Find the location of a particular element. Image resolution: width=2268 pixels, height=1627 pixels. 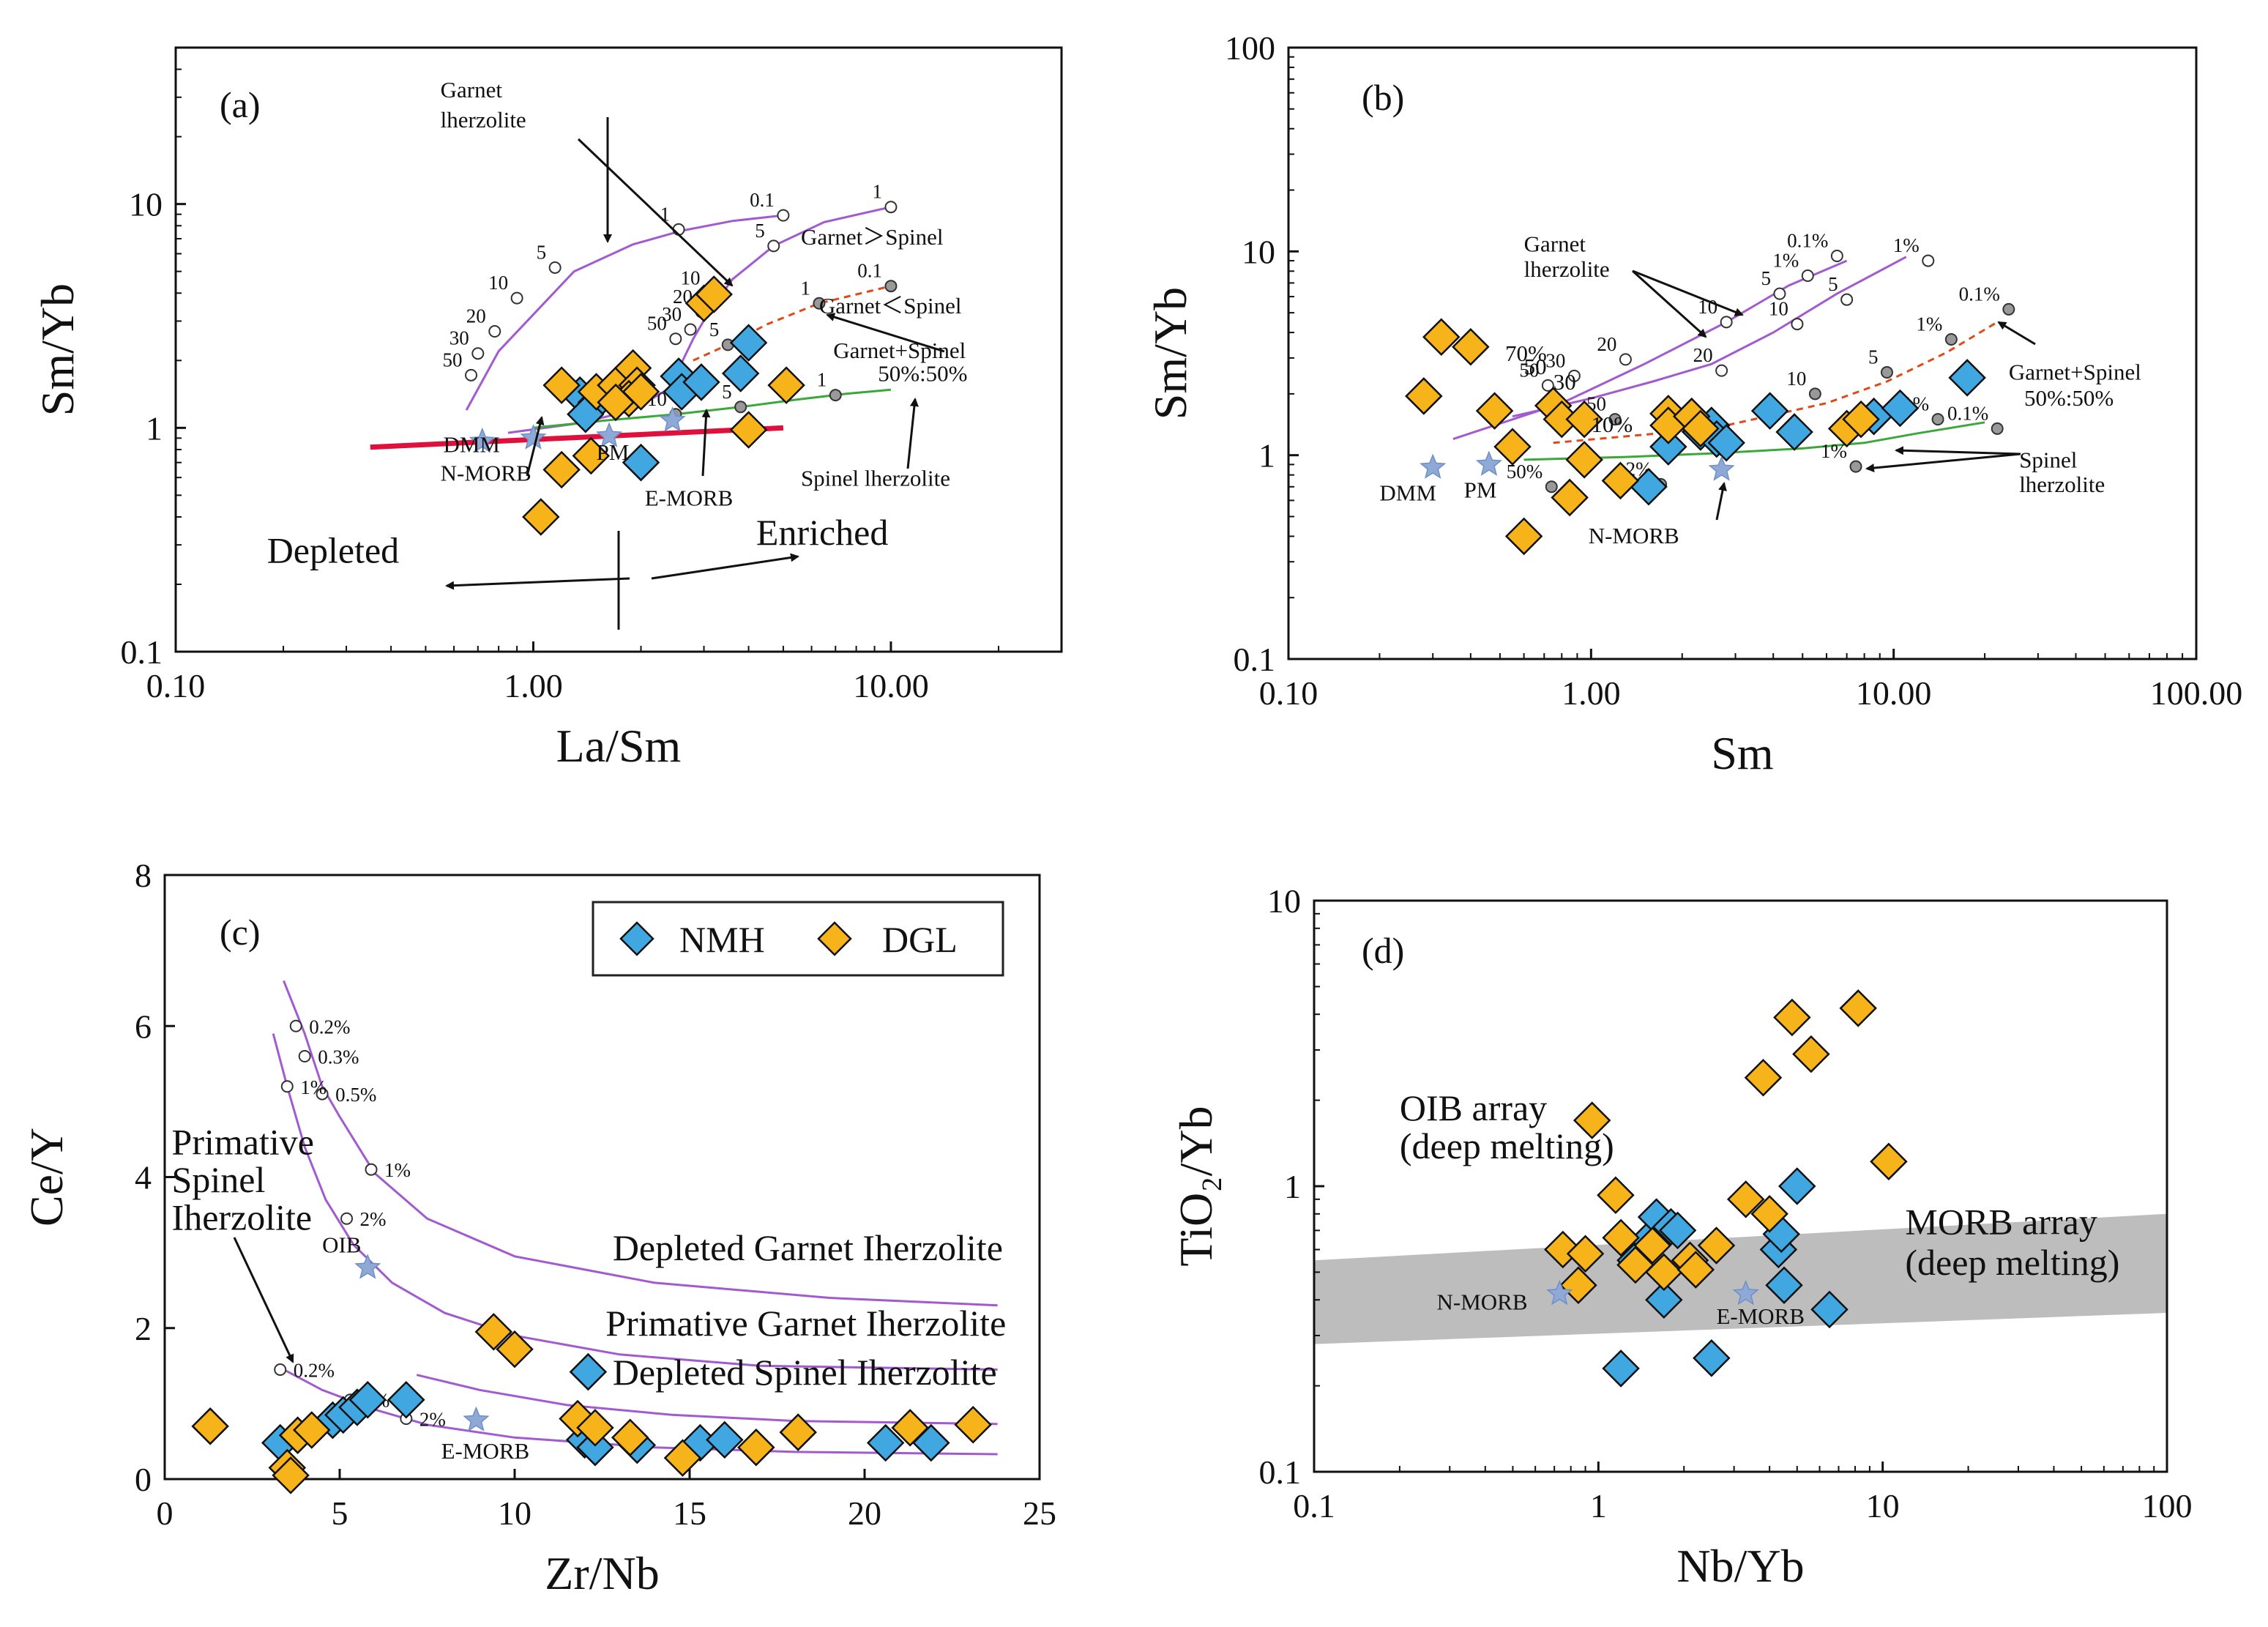

annotation: Garnet＞Spinel is located at coordinates (873, 237).